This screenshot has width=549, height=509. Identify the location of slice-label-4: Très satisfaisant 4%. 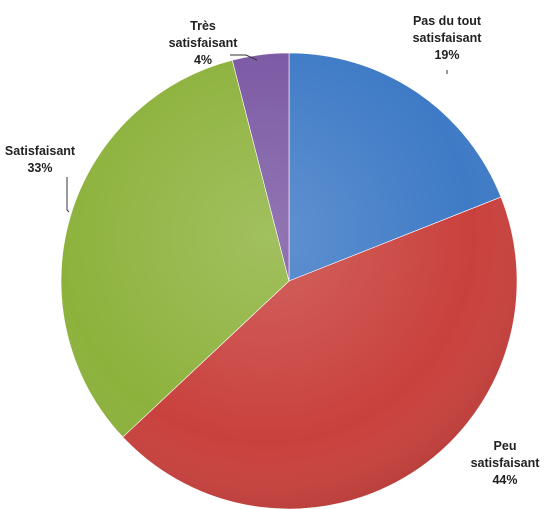
(204, 43).